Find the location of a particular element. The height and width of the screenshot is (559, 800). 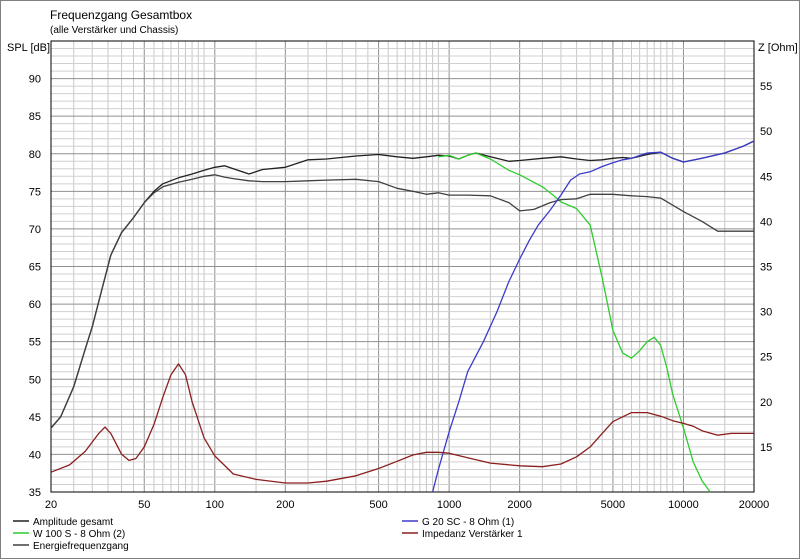

y-left-tick-label: 75 is located at coordinates (35, 192).